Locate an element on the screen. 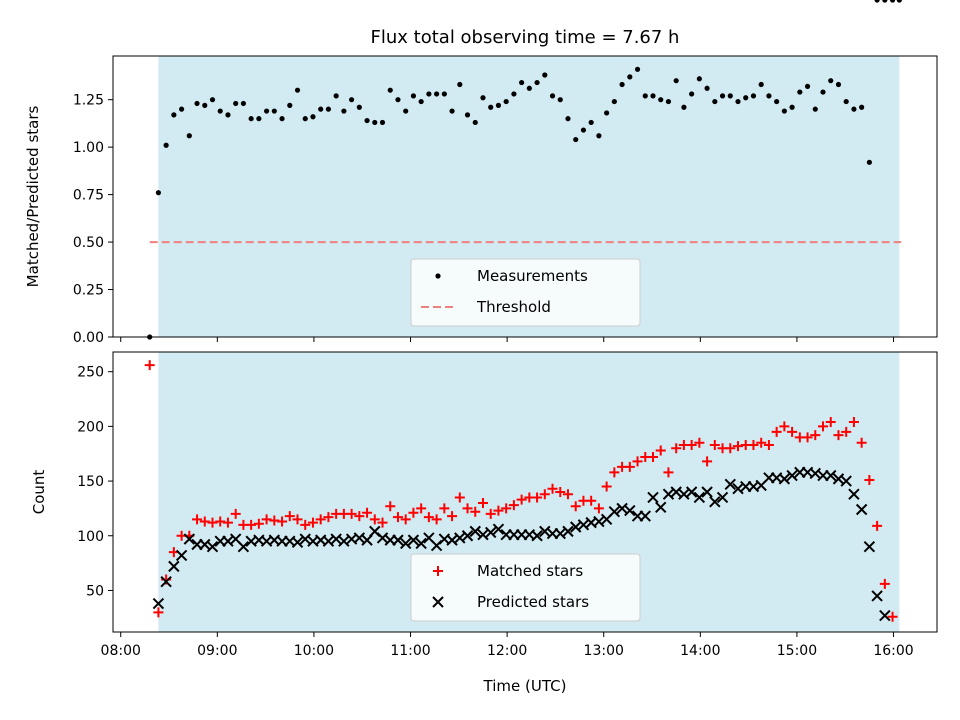 The image size is (960, 720). x-tick-label: 12:00 is located at coordinates (507, 651).